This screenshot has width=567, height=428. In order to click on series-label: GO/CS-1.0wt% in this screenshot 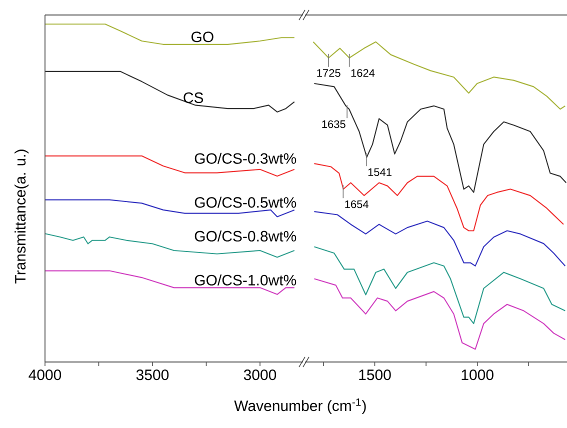, I will do `click(245, 280)`.